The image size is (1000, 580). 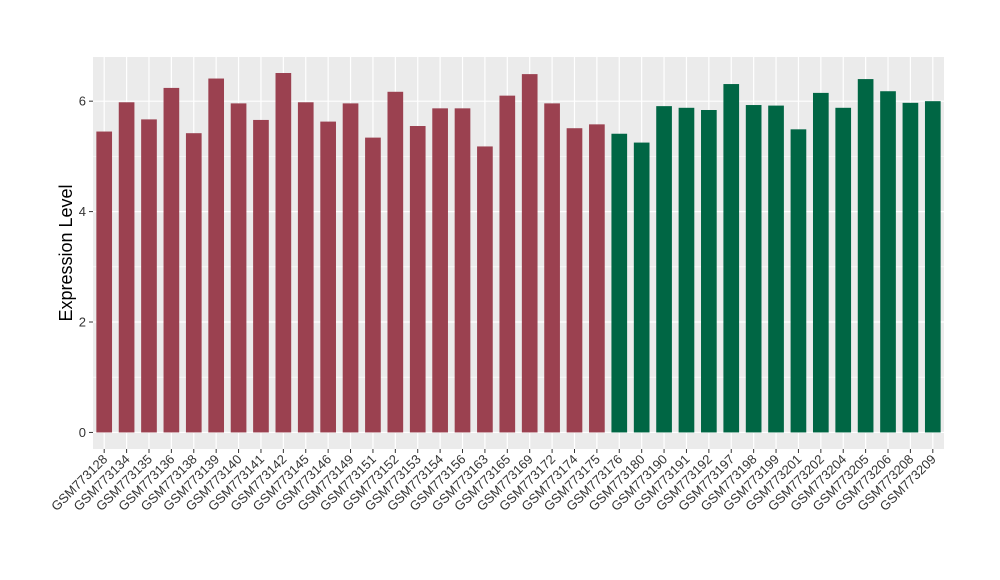 I want to click on bar-GSM773208, so click(x=910, y=267).